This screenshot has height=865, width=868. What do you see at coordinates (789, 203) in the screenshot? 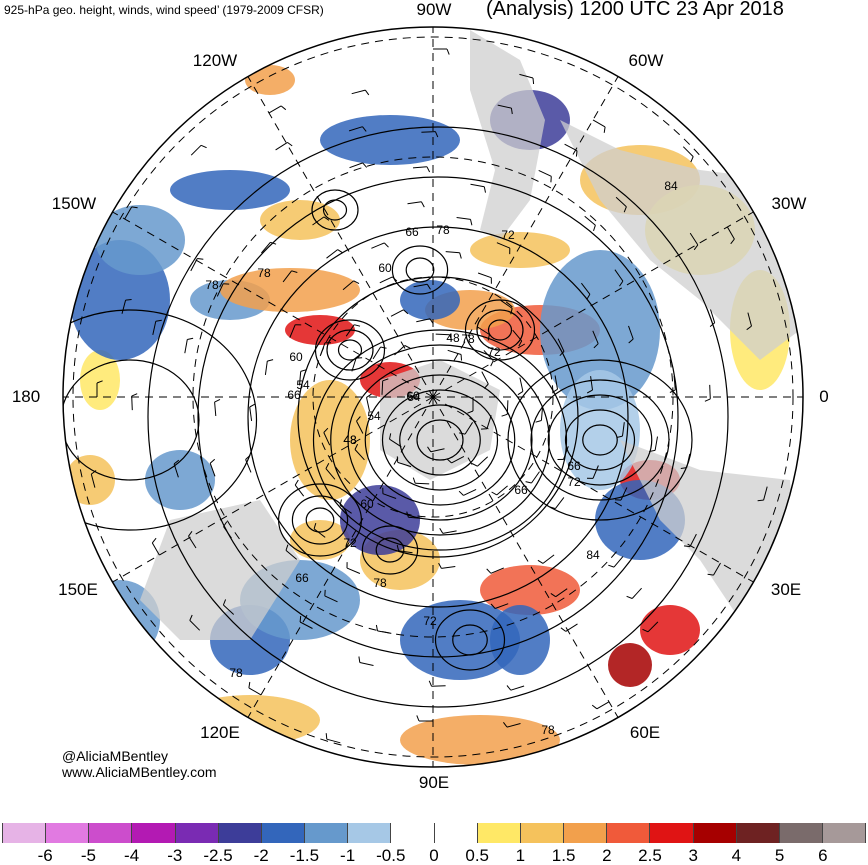
I see `lon-label-30w: 30W` at bounding box center [789, 203].